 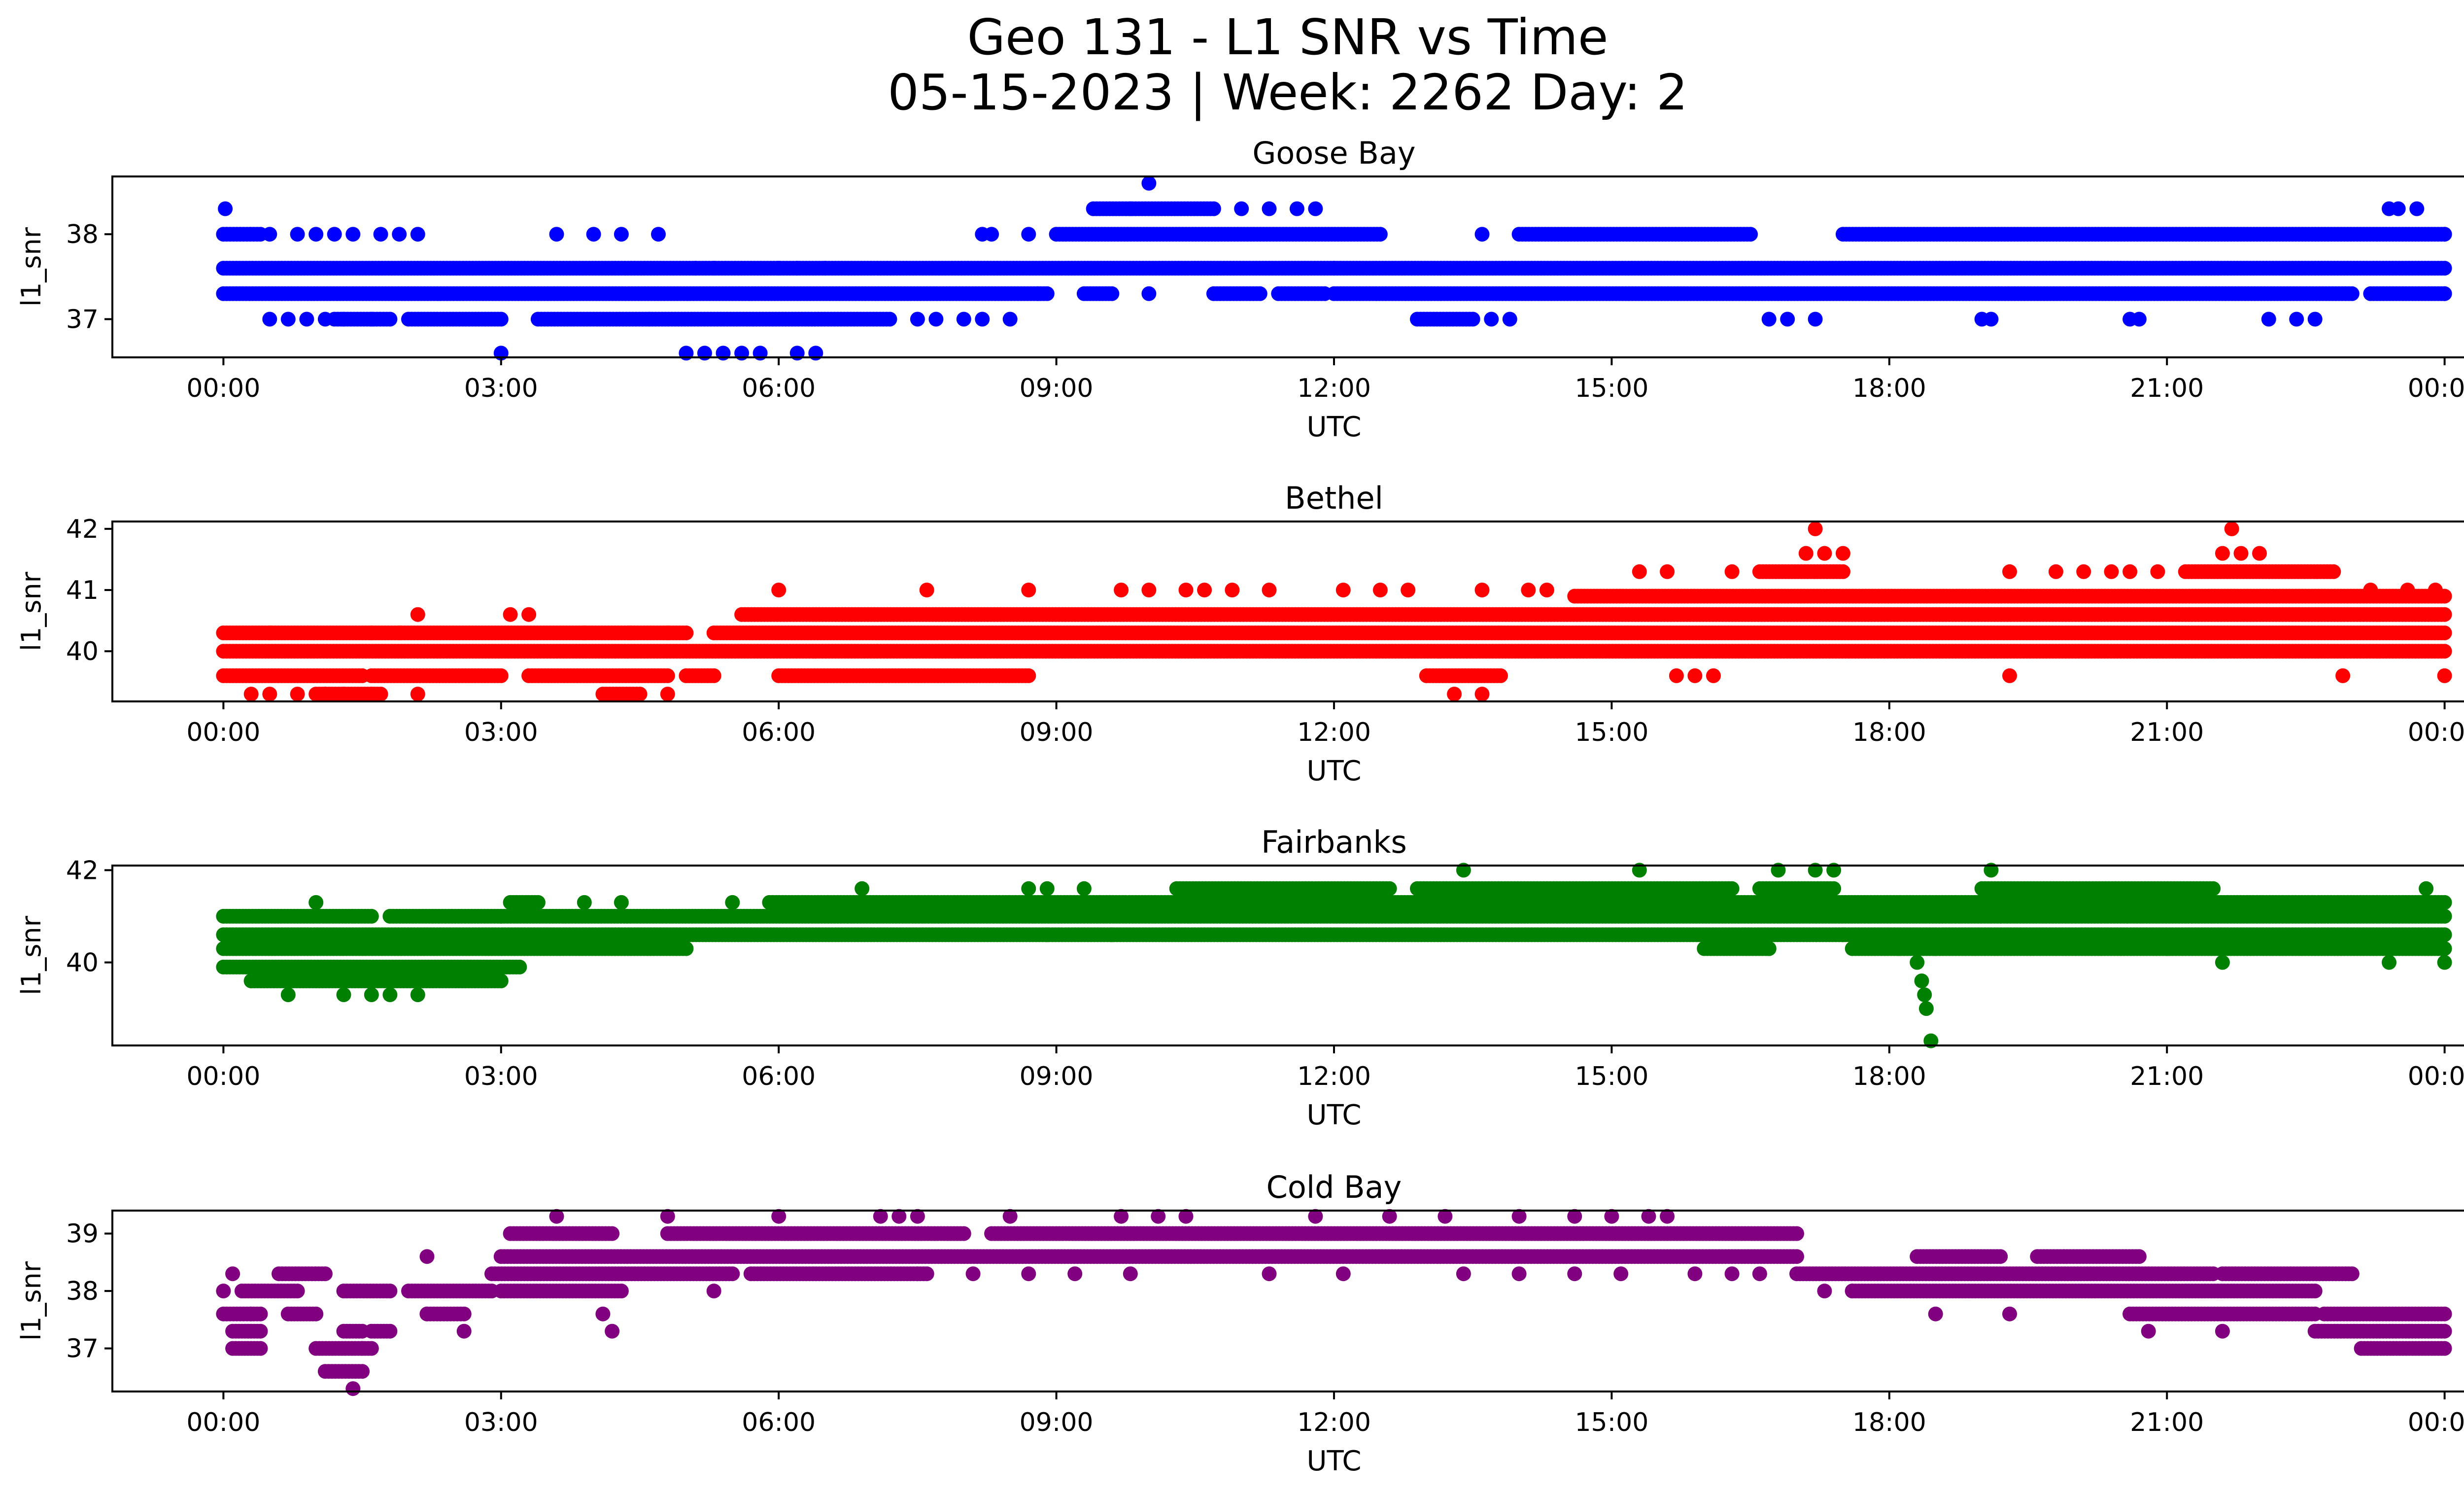 What do you see at coordinates (1287, 37) in the screenshot?
I see `figure-title-line-1: Geo 131 - L1 SNR vs Time` at bounding box center [1287, 37].